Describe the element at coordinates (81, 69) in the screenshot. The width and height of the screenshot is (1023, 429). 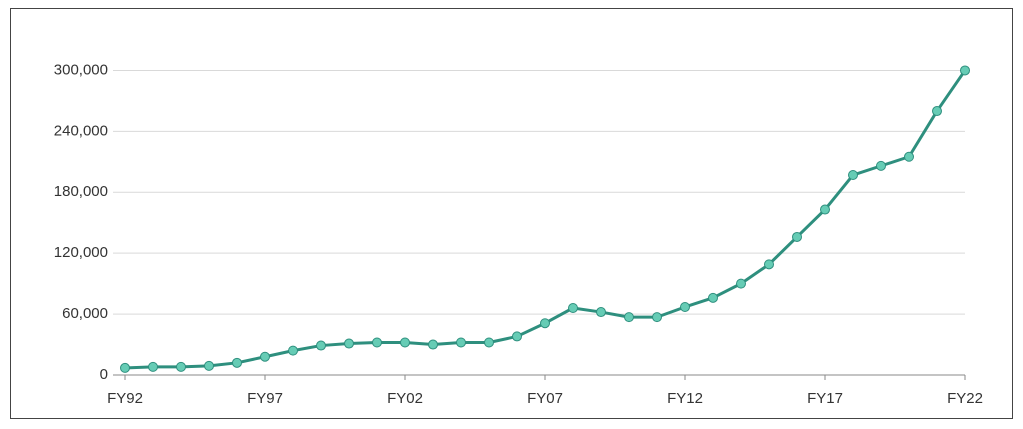
I see `y-tick-label: 300,000` at that location.